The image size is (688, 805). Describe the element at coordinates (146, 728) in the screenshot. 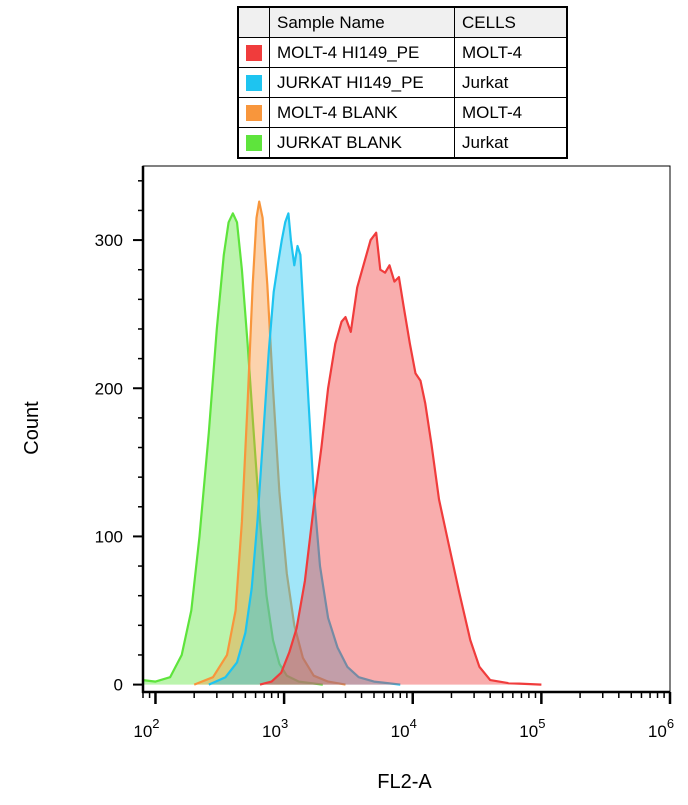

I see `x-tick-label: 10²` at that location.